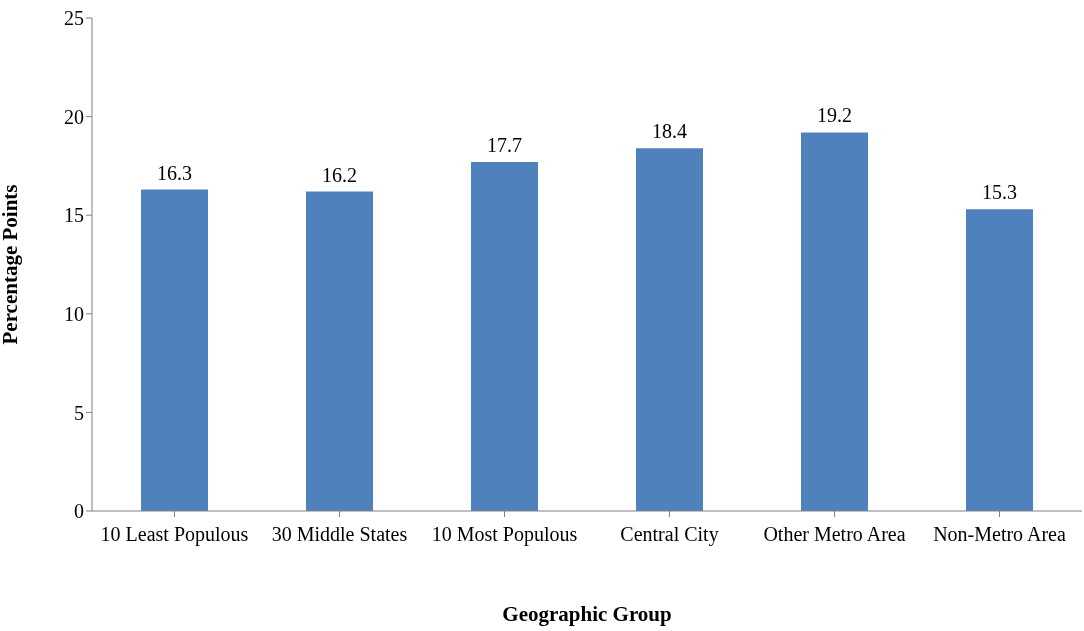  What do you see at coordinates (834, 115) in the screenshot?
I see `data-label: 19.2` at bounding box center [834, 115].